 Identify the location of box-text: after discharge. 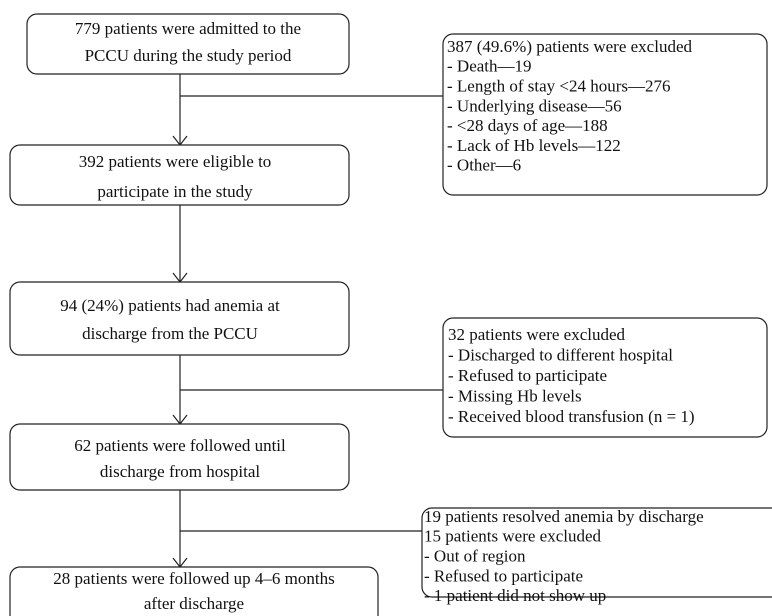
(194, 603).